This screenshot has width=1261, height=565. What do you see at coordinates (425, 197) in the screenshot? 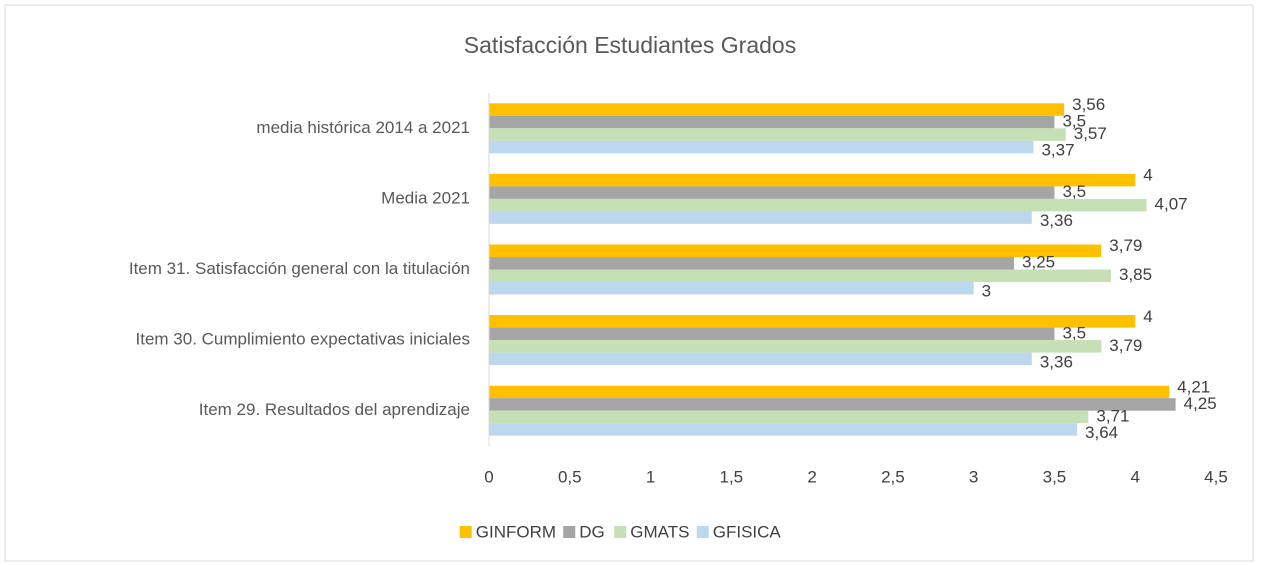
I see `category-label: Media 2021` at bounding box center [425, 197].